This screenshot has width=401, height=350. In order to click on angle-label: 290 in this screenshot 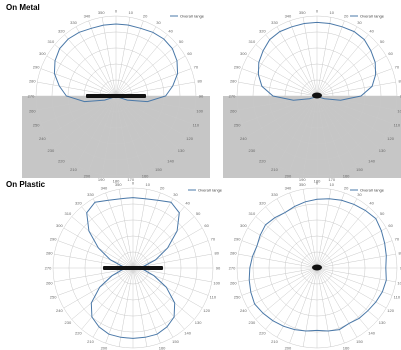, I will do `click(36, 66)`.